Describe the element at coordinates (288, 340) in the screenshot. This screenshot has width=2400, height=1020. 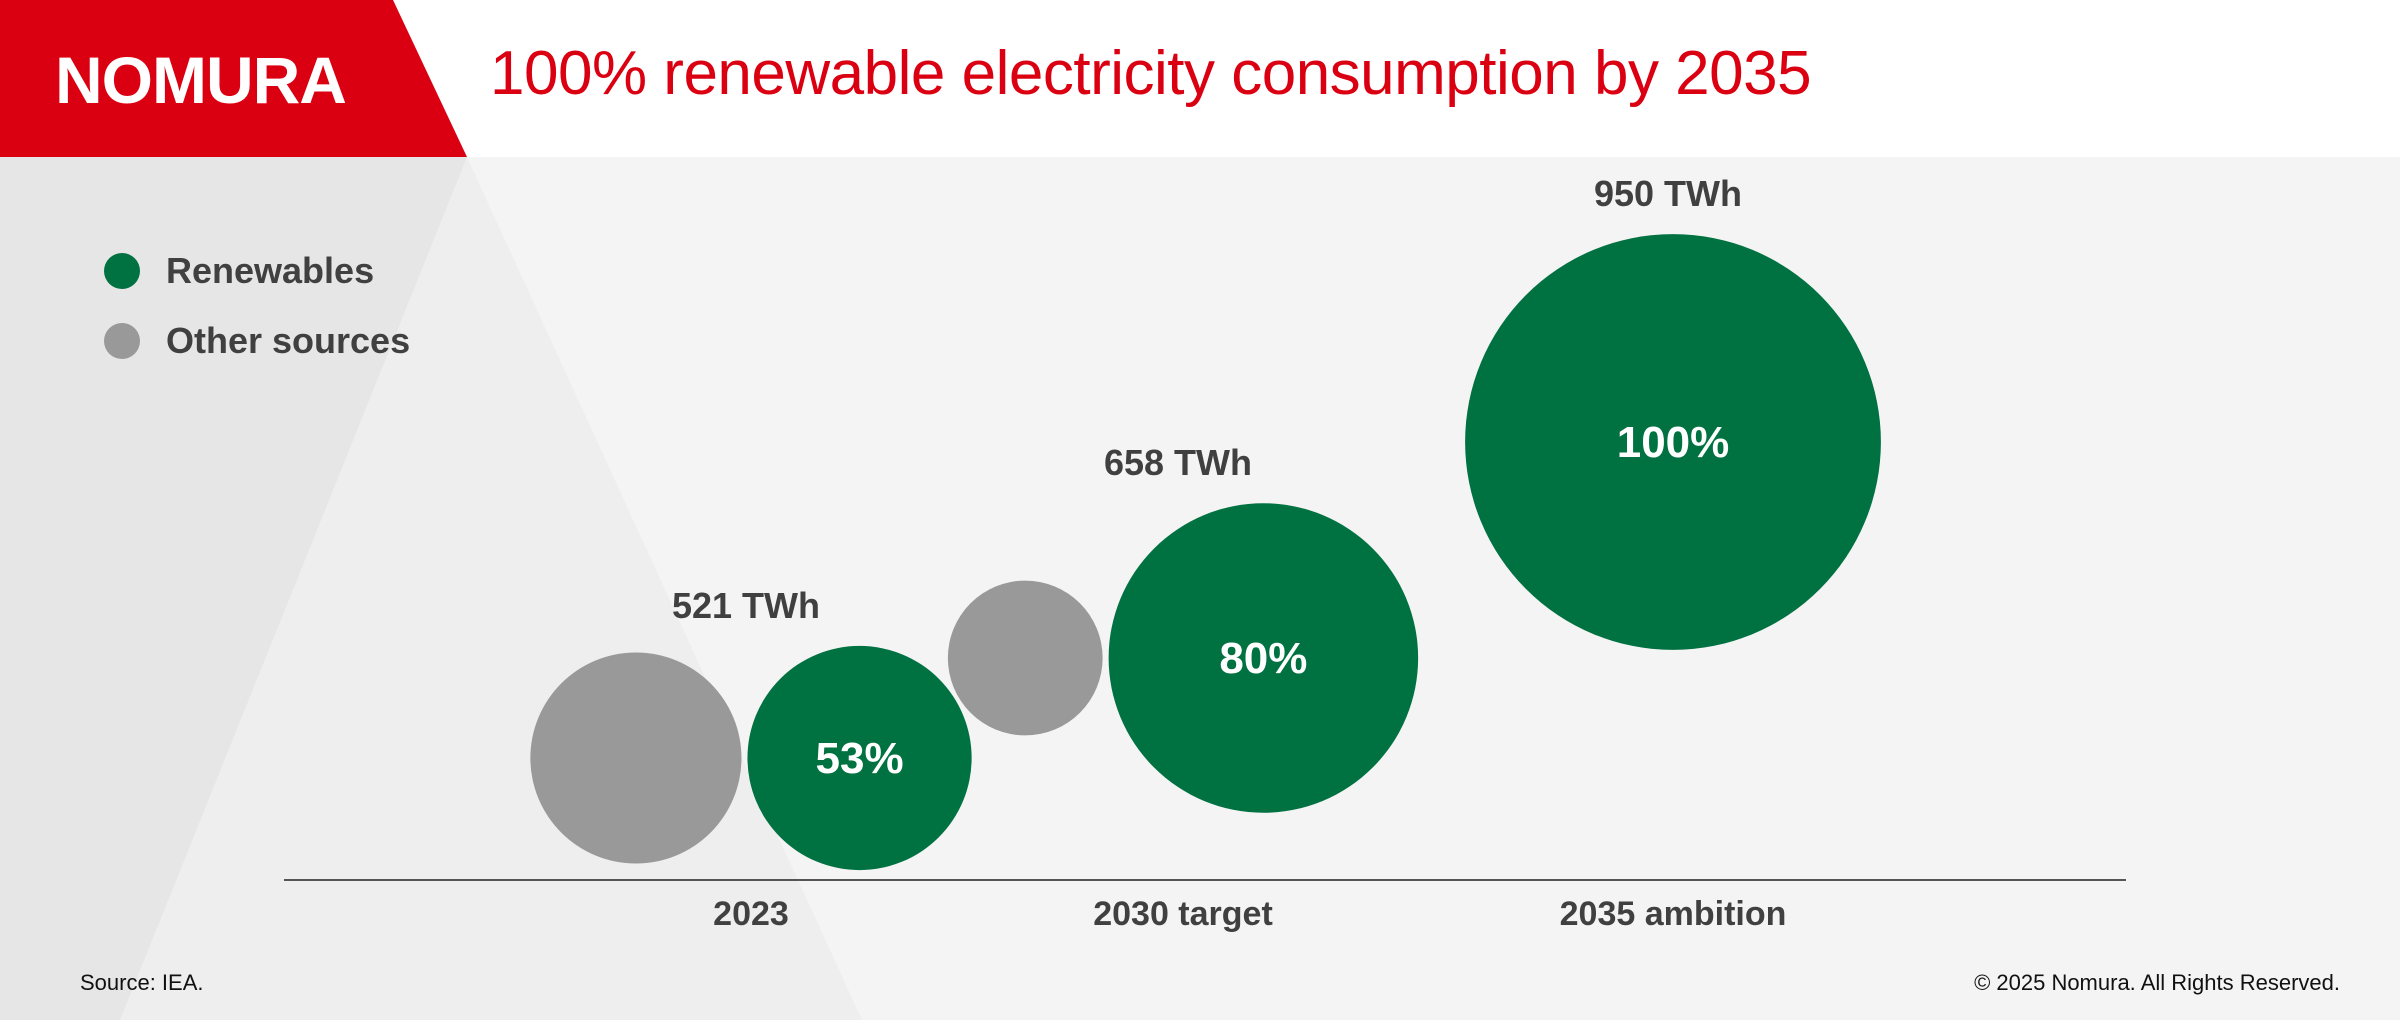
I see `legend-label: Other sources` at that location.